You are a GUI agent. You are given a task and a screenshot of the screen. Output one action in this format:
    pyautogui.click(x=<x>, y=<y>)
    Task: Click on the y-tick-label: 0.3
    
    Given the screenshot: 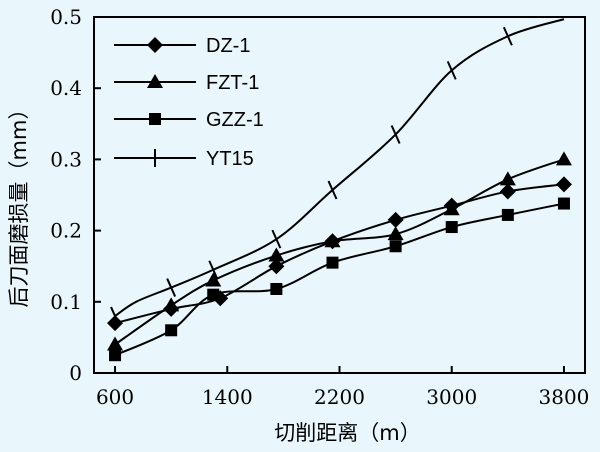 What is the action you would take?
    pyautogui.click(x=66, y=159)
    